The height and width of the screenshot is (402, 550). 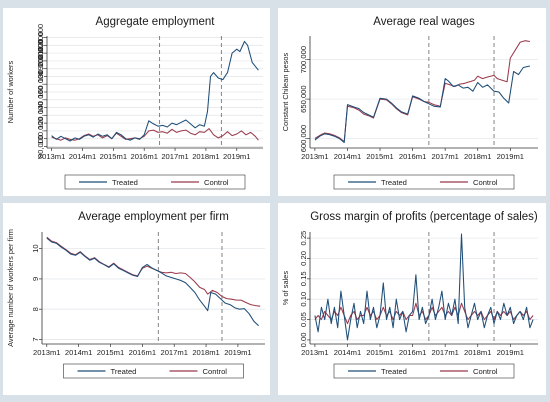 What do you see at coordinates (40, 52) in the screenshot?
I see `y-tick-label: 200,000` at bounding box center [40, 52].